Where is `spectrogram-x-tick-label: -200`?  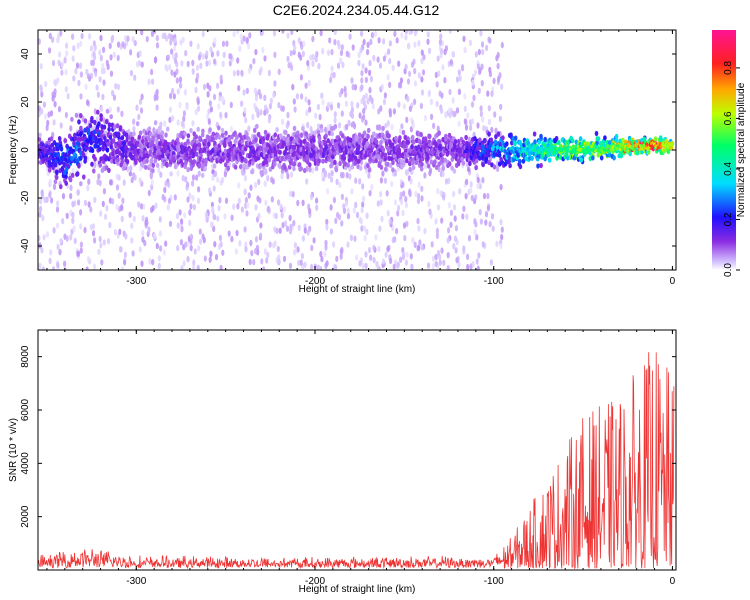
spectrogram-x-tick-label: -200 is located at coordinates (315, 281).